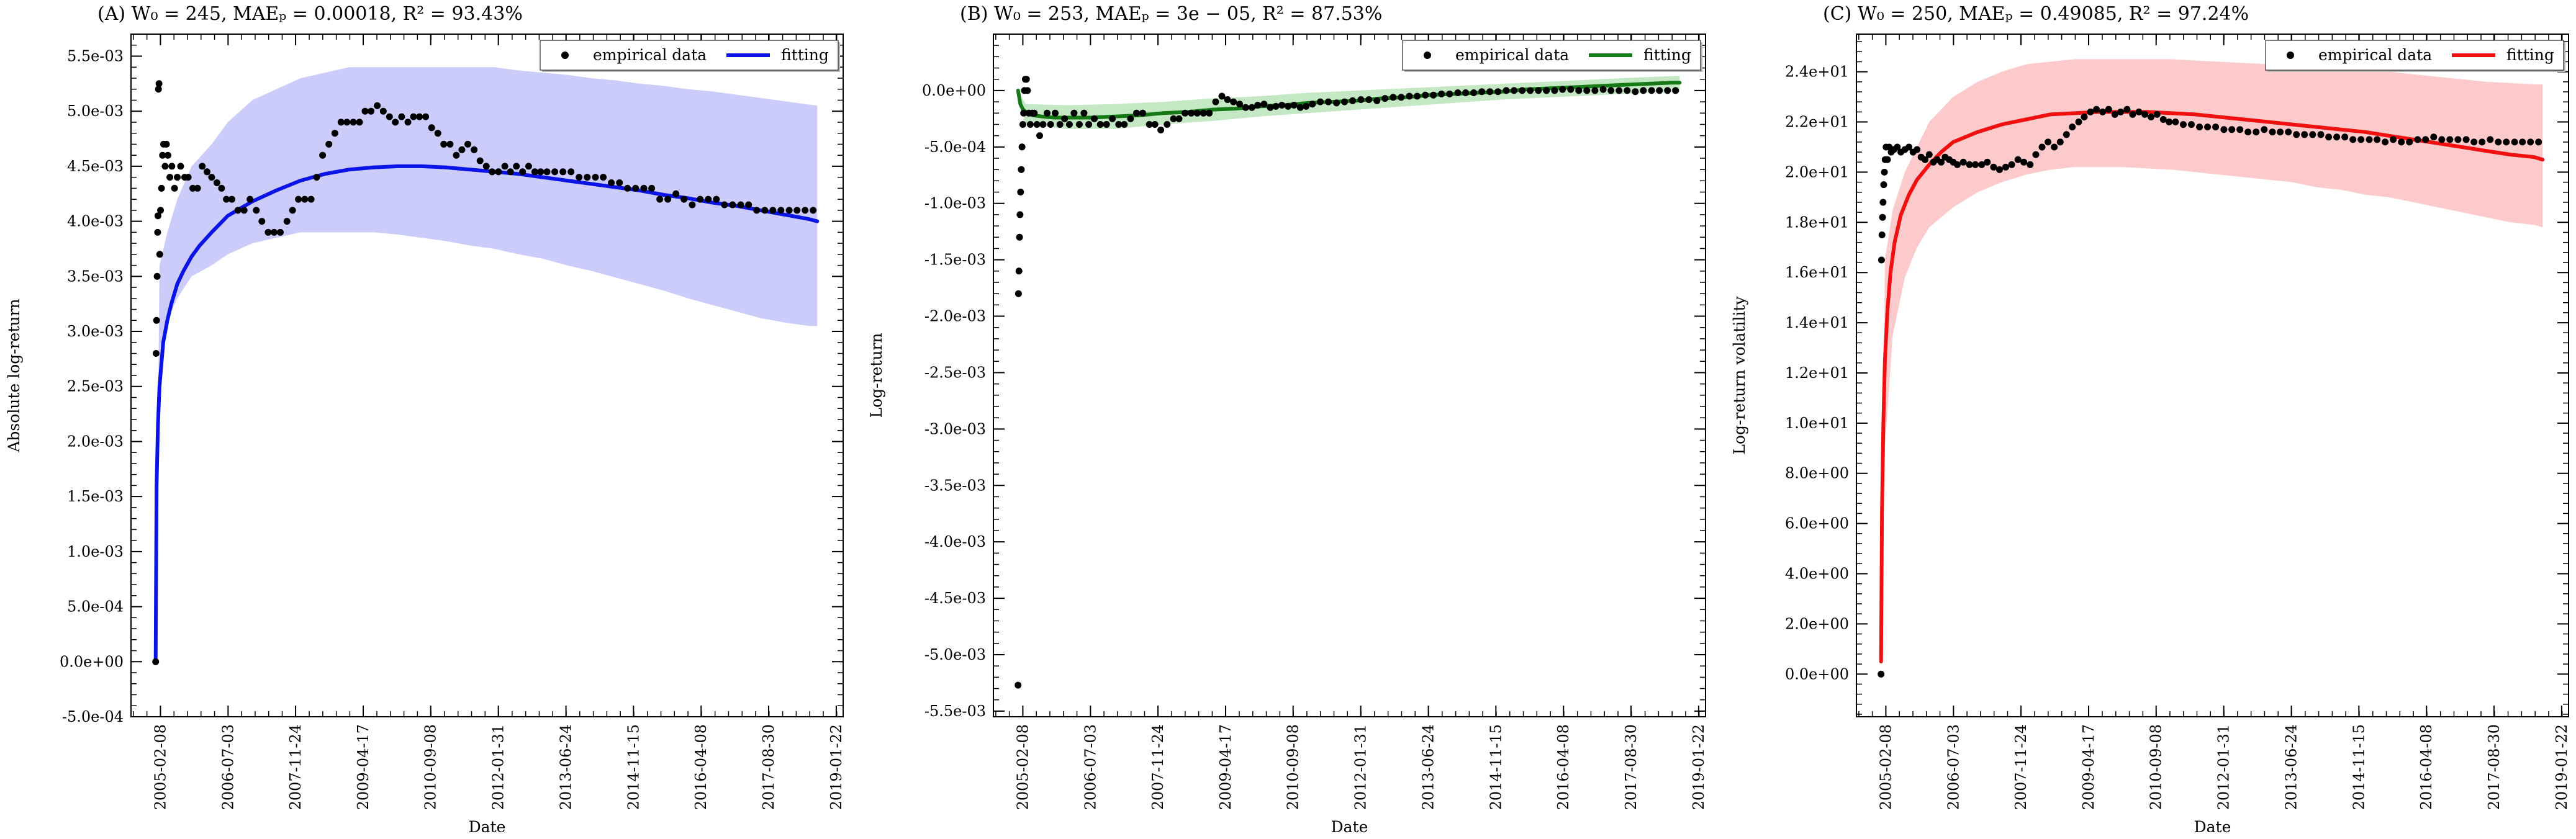 This screenshot has width=2576, height=839. What do you see at coordinates (955, 372) in the screenshot?
I see `y-tick-label: -2.5e-03` at bounding box center [955, 372].